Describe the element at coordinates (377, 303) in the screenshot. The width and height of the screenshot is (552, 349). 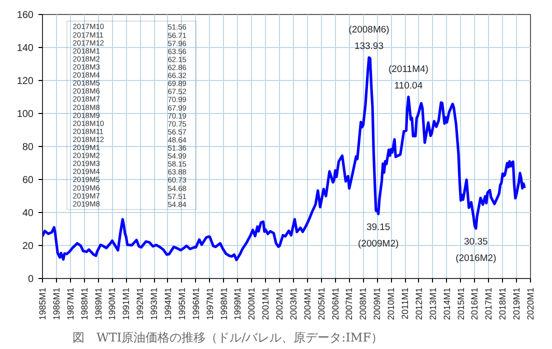
I see `x-tick-label: 2009M1` at that location.